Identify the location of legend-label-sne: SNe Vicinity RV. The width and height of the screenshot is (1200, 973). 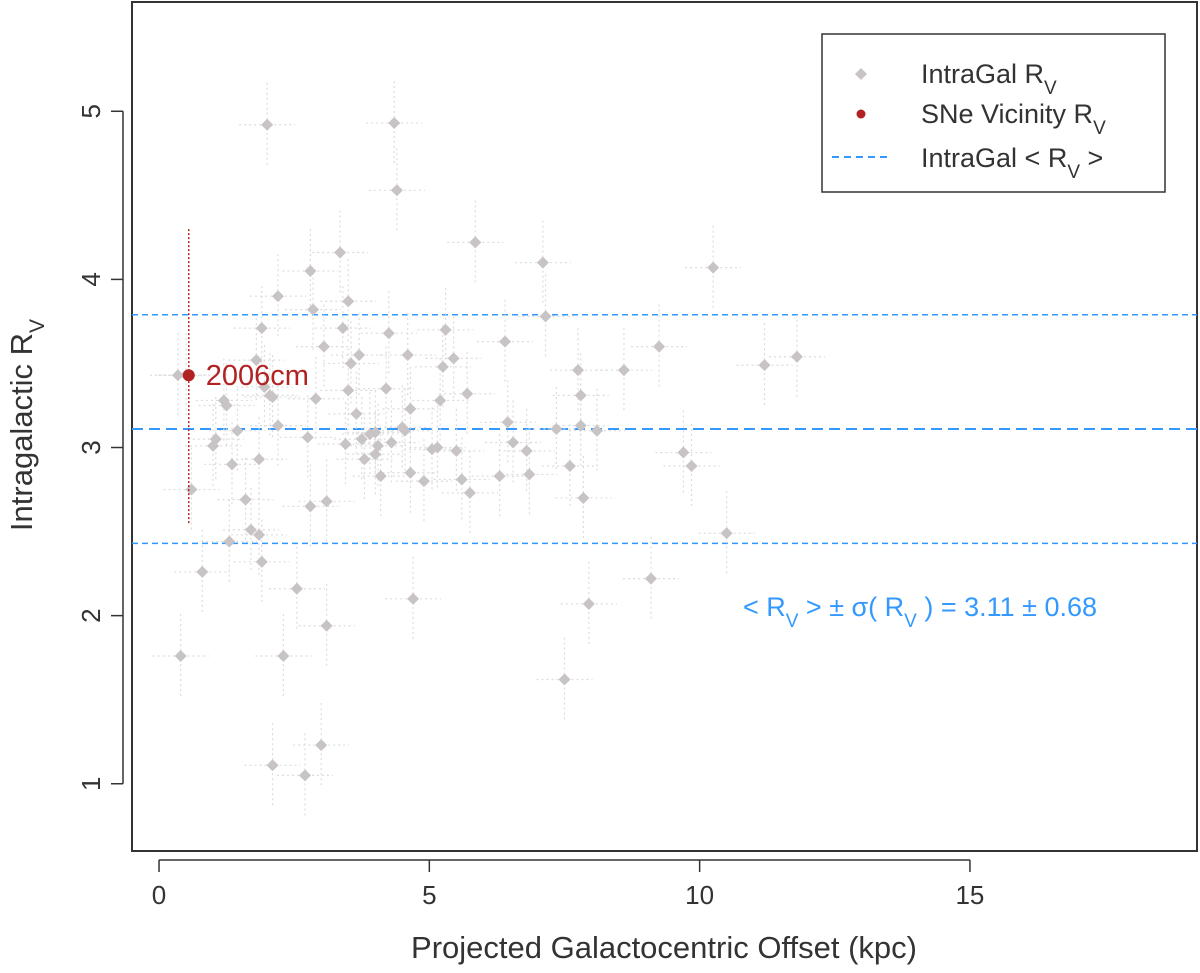
(1013, 119).